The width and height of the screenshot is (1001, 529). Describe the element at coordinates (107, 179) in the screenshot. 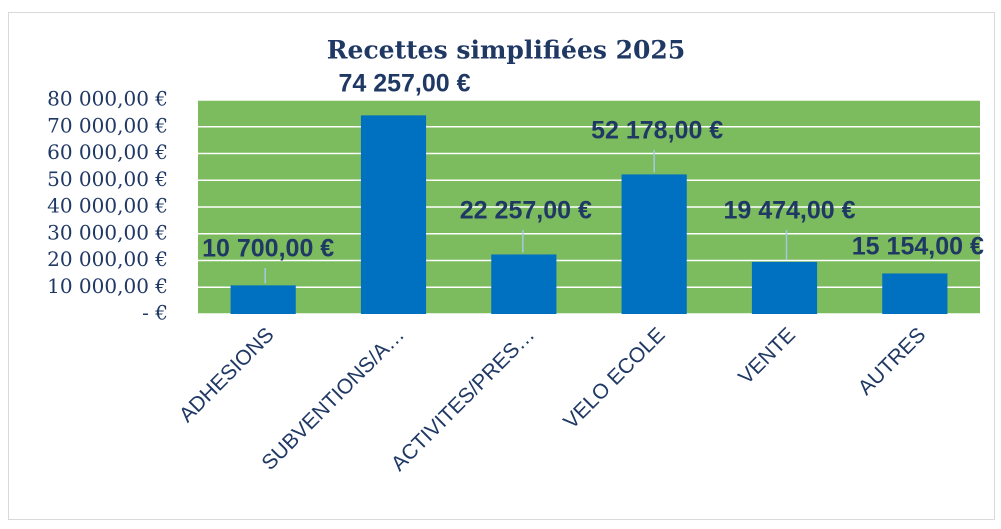

I see `y-tick-label: 50 000,00 €` at that location.